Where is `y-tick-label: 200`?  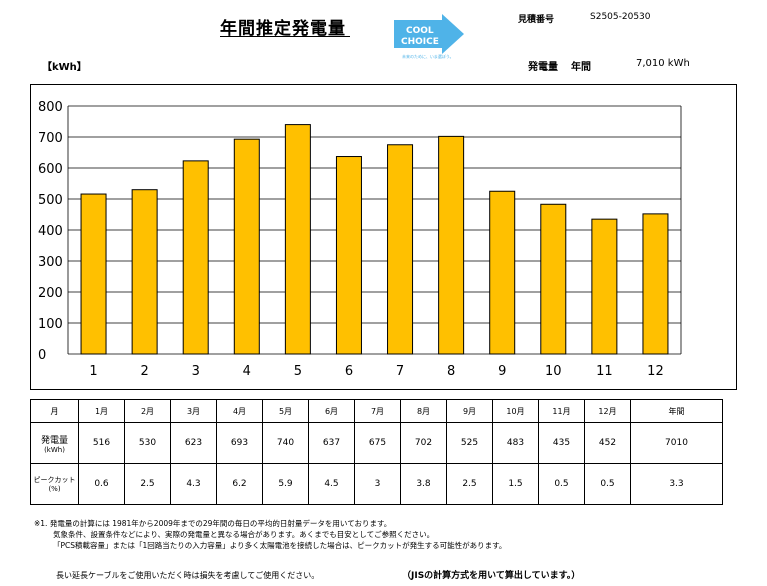 y-tick-label: 200 is located at coordinates (50, 293).